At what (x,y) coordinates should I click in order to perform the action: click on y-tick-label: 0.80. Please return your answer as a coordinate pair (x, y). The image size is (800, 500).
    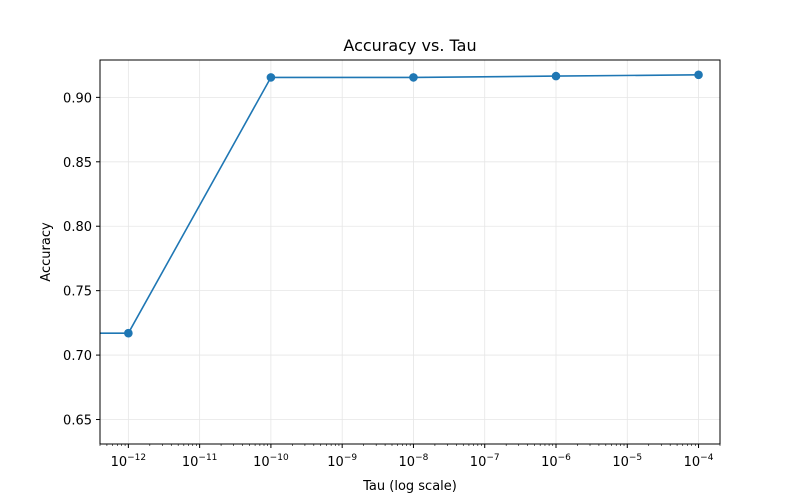
    Looking at the image, I should click on (77, 227).